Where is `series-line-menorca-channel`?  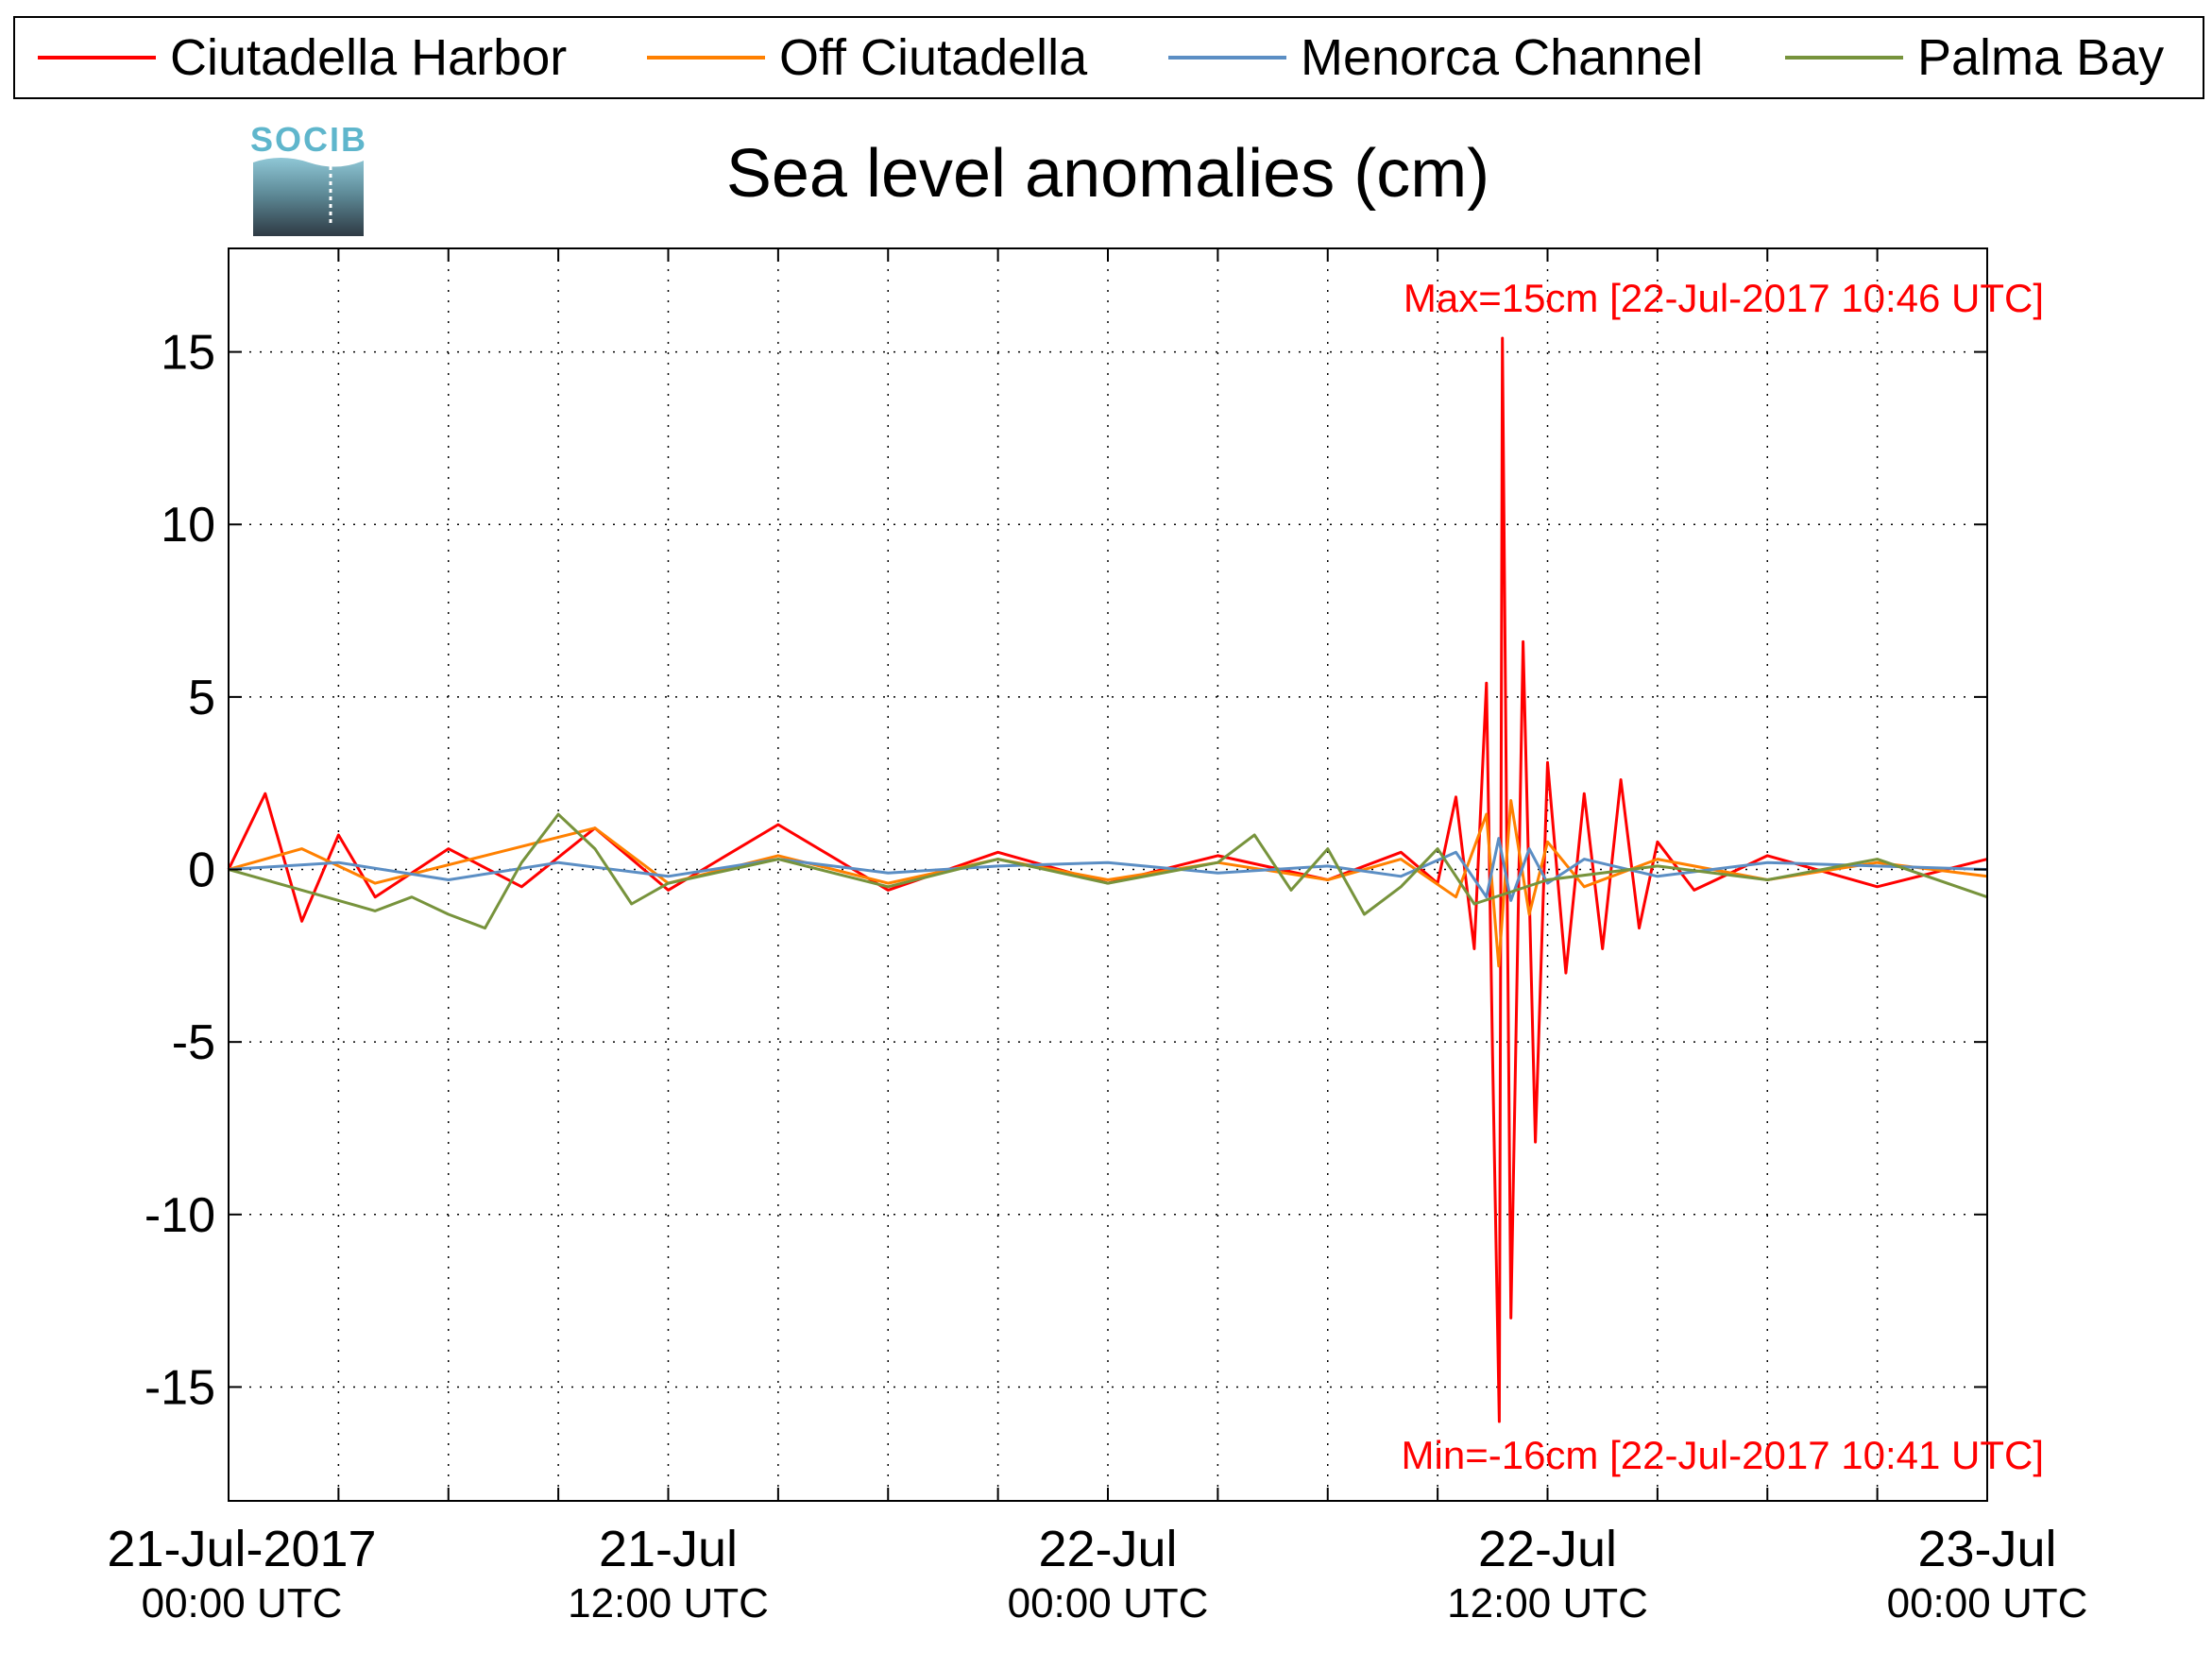
series-line-menorca-channel is located at coordinates (1108, 870).